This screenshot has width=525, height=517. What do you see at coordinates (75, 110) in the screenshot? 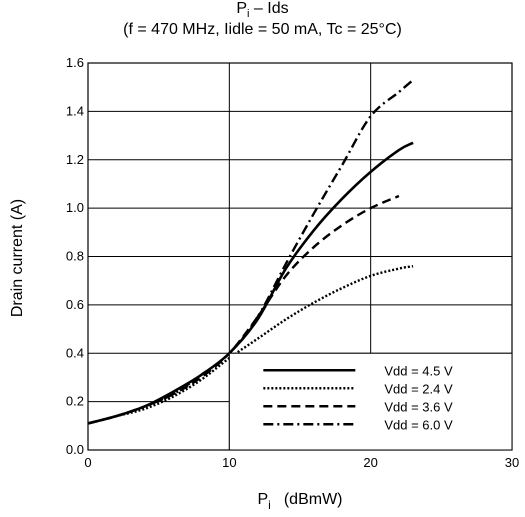
I see `y-tick-label: 1.4` at bounding box center [75, 110].